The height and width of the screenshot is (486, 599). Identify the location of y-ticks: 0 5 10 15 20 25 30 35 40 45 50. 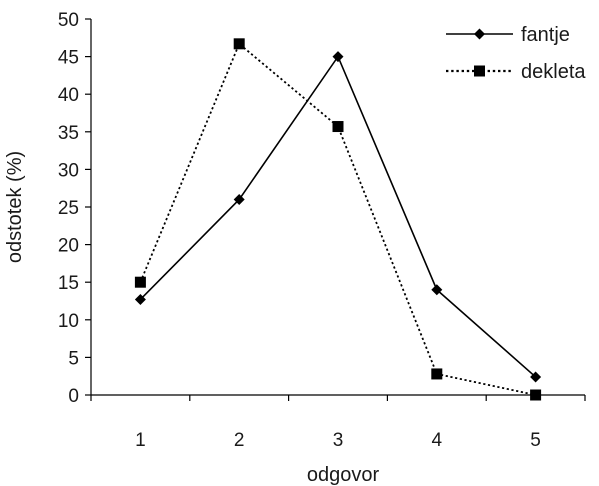
(74, 208).